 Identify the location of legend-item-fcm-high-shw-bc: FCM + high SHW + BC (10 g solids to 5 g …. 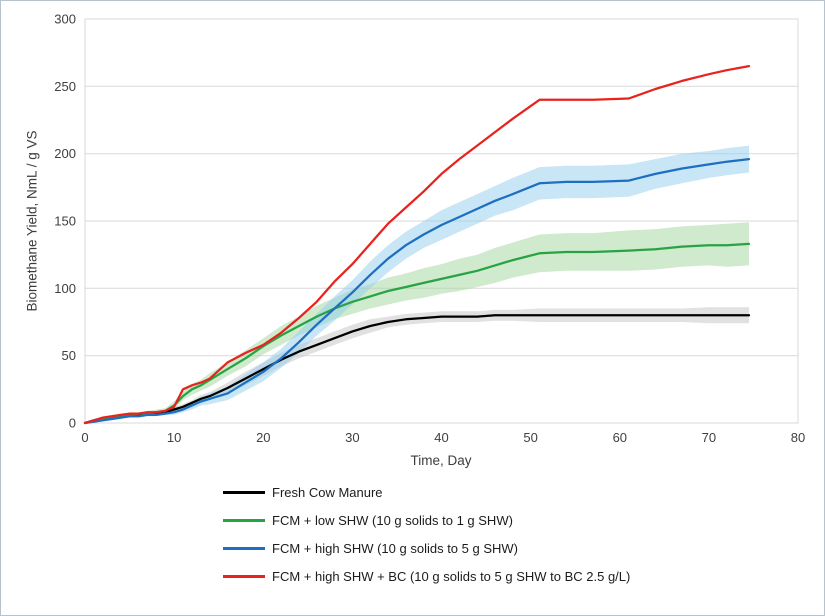
(426, 576).